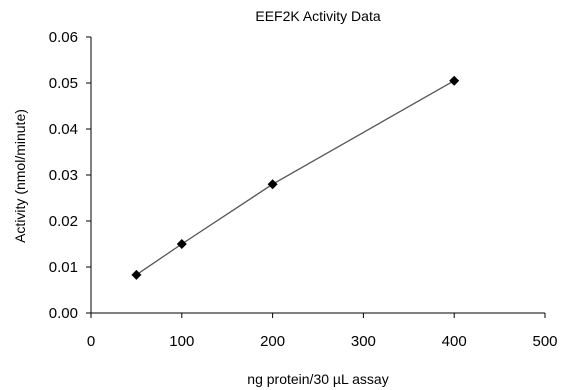 This screenshot has width=564, height=390. I want to click on x-tick-label: 400, so click(454, 341).